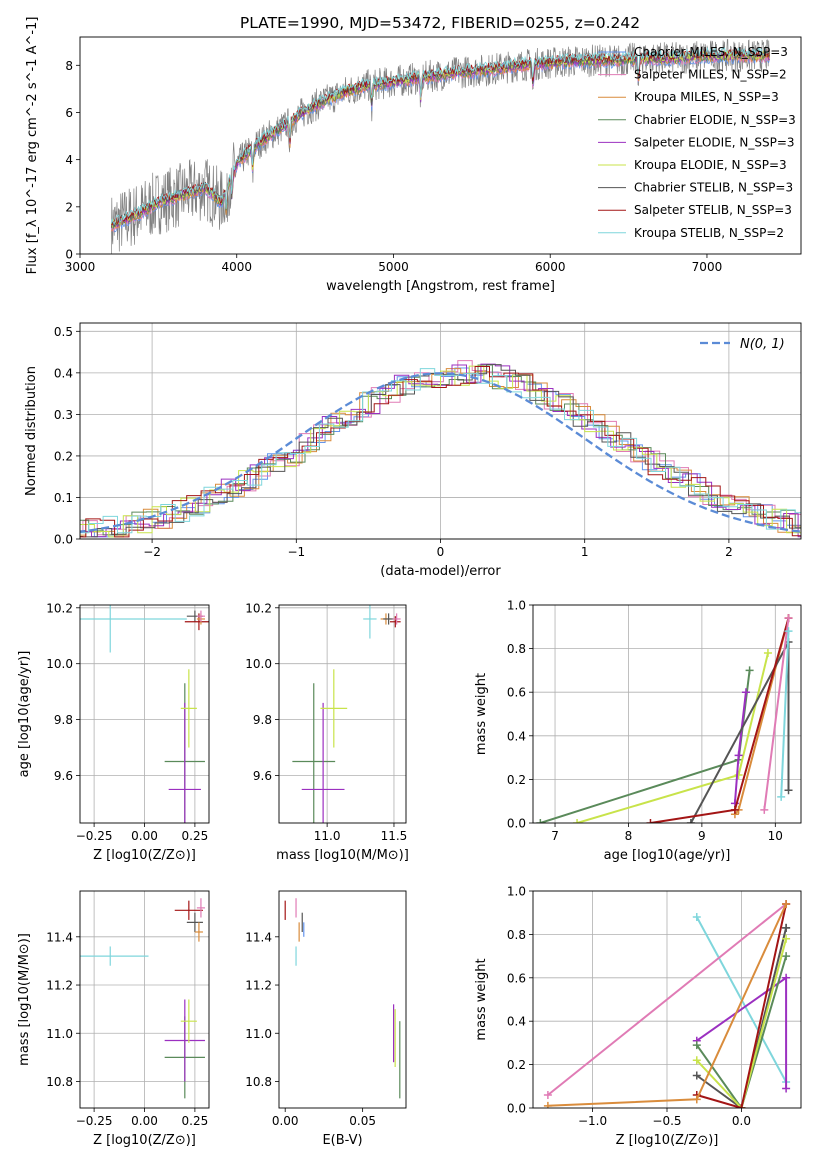  I want to click on y-tick-label: 6, so click(69, 113).